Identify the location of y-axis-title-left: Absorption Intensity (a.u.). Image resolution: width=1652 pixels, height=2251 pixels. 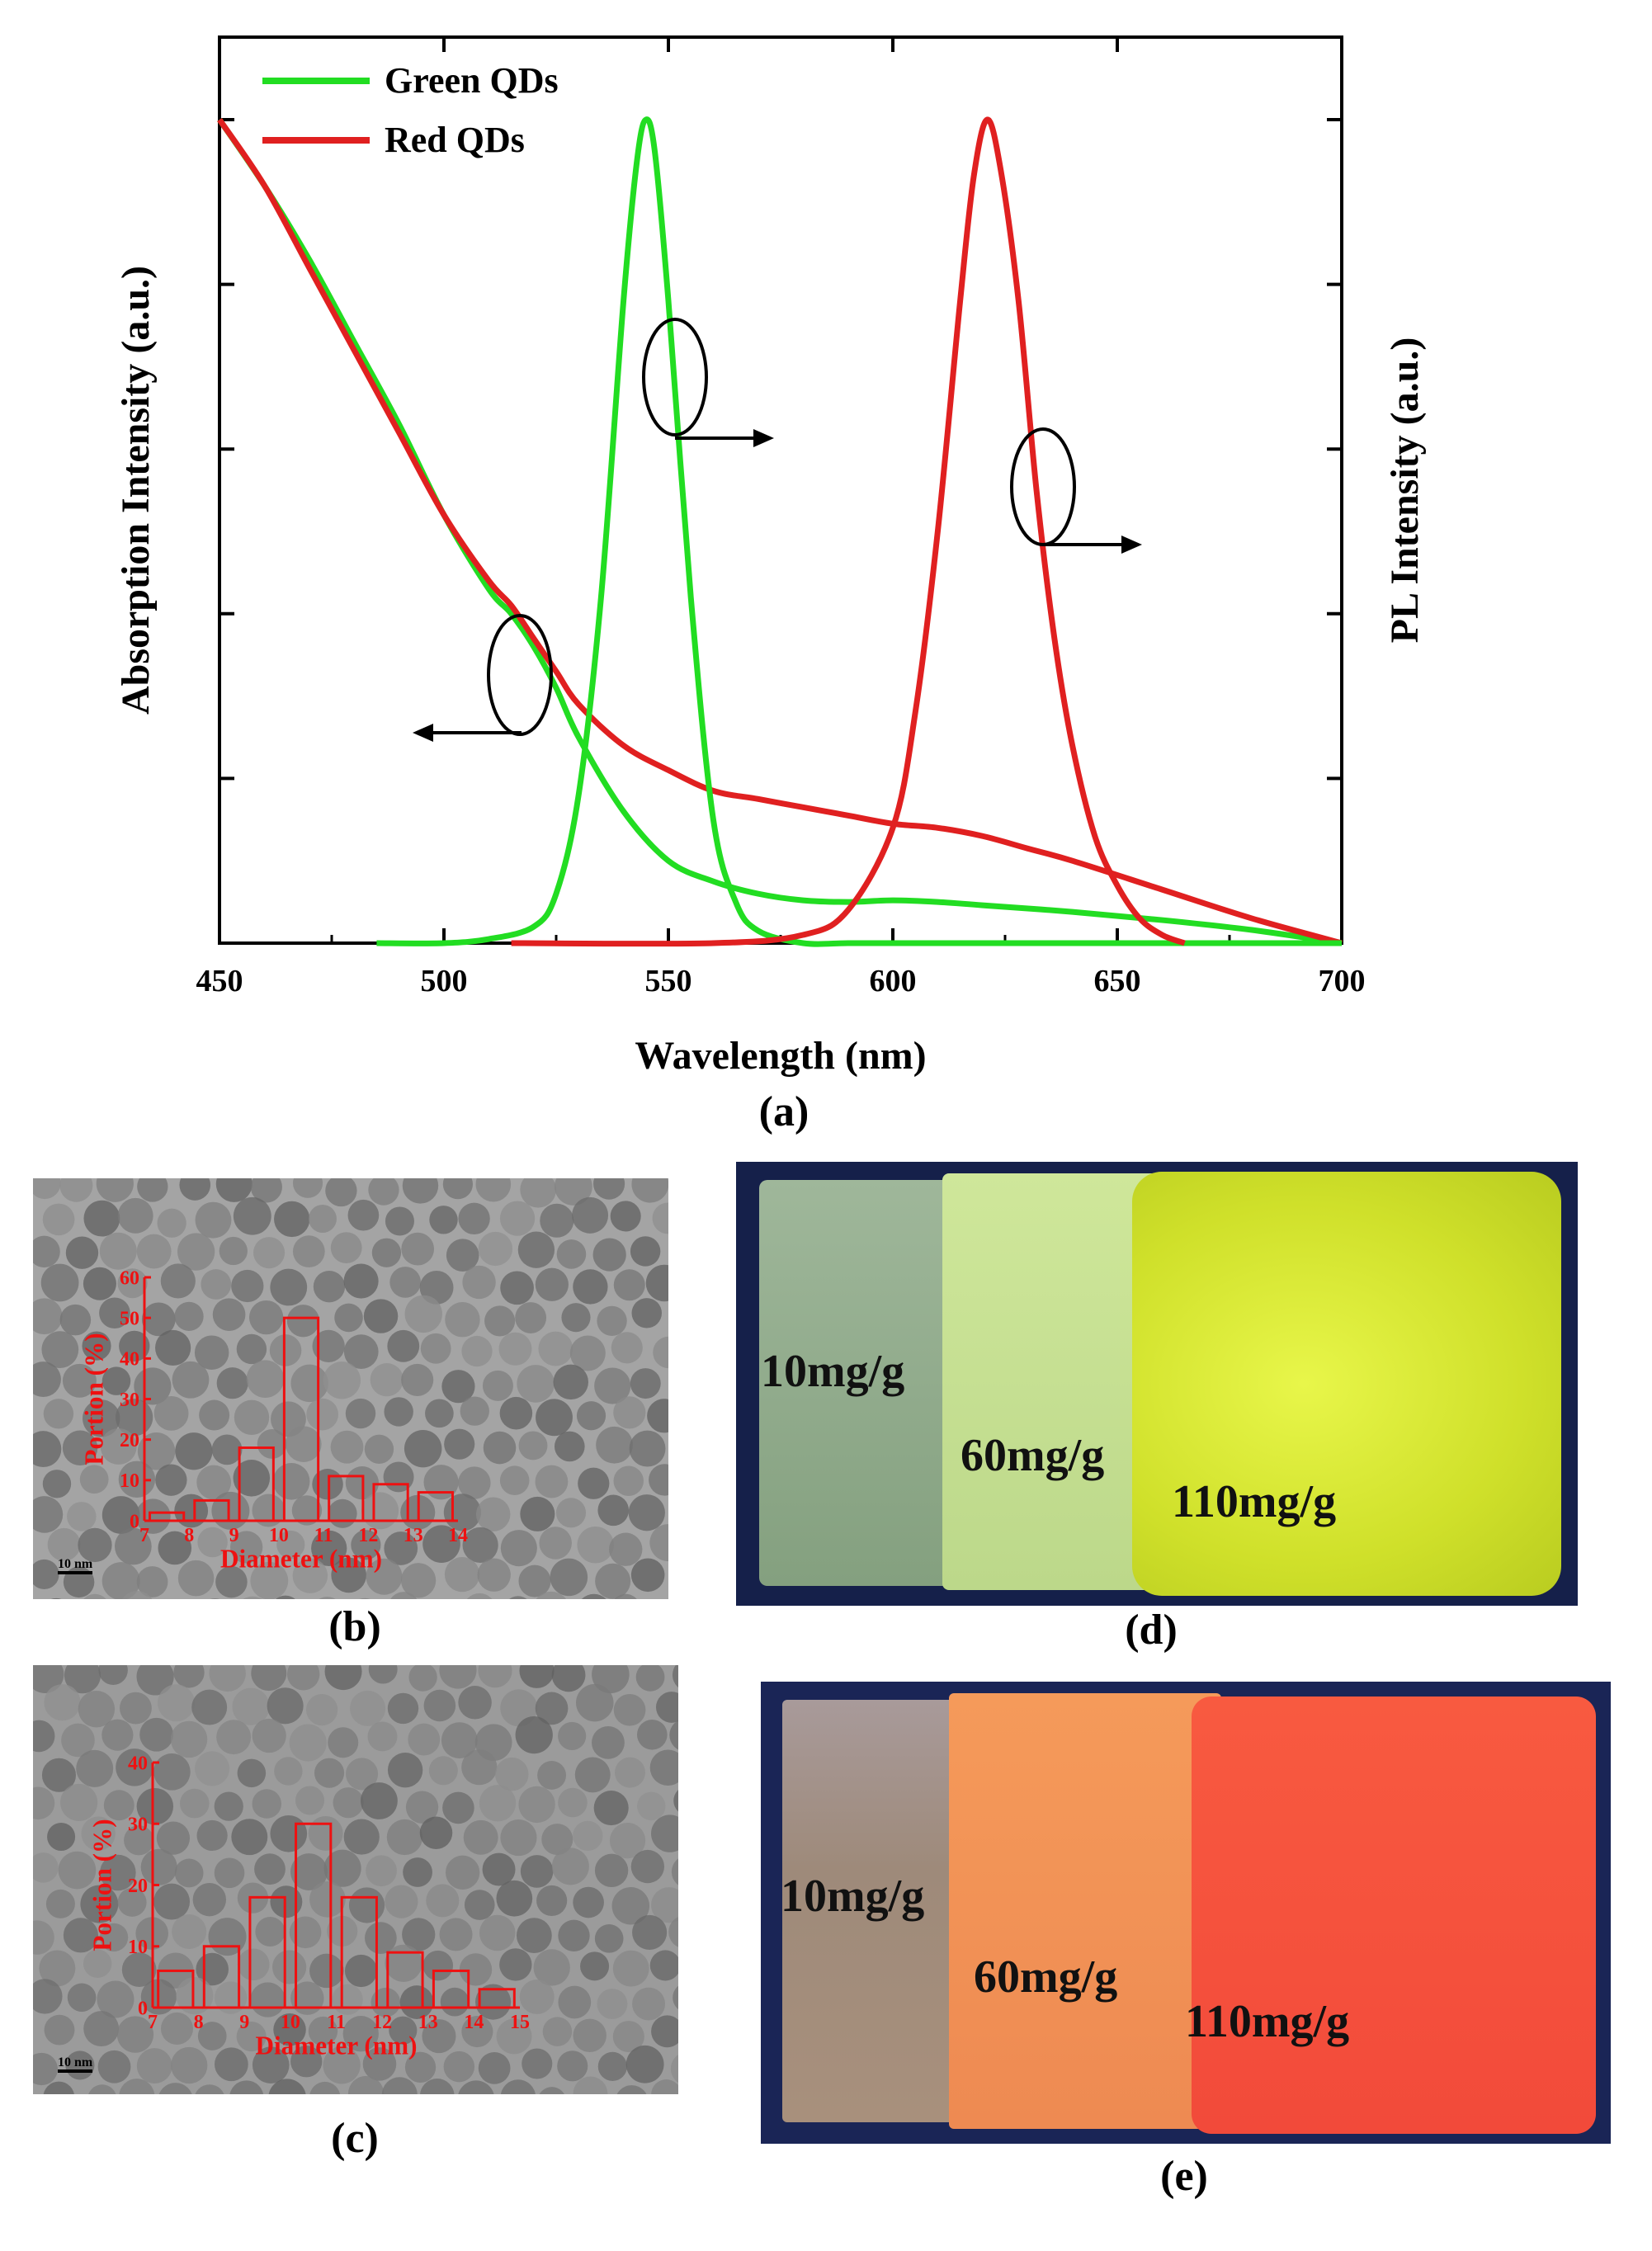
(136, 490).